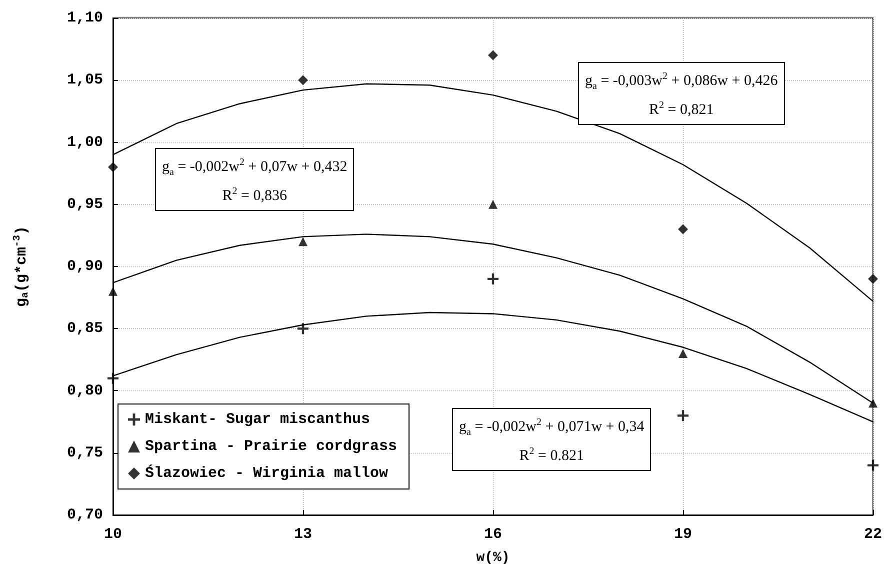 This screenshot has width=885, height=570. Describe the element at coordinates (266, 473) in the screenshot. I see `legend-label: Ślazowiec - Wirginia mallow` at that location.